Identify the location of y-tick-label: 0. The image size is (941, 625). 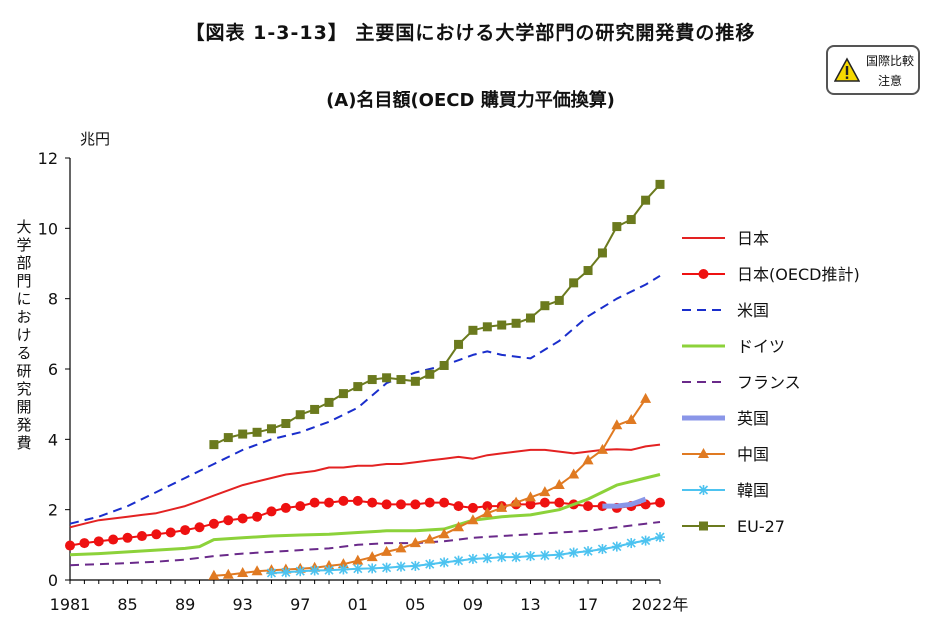
(53, 580).